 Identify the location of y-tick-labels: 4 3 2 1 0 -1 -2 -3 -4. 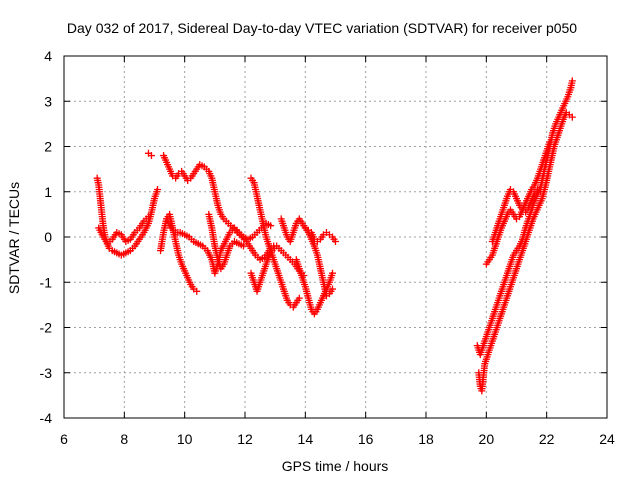
(46, 237).